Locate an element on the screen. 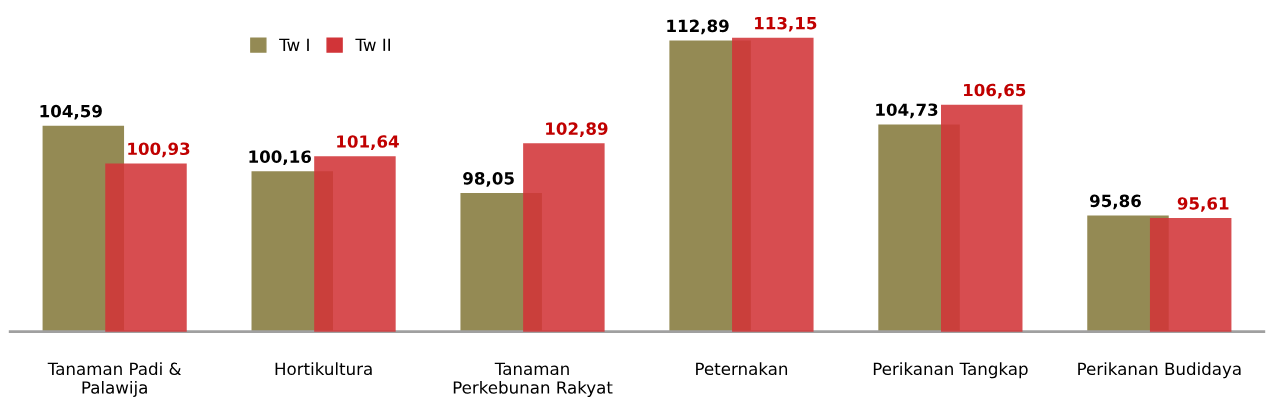 The width and height of the screenshot is (1274, 412). data-label: 98,05 is located at coordinates (488, 179).